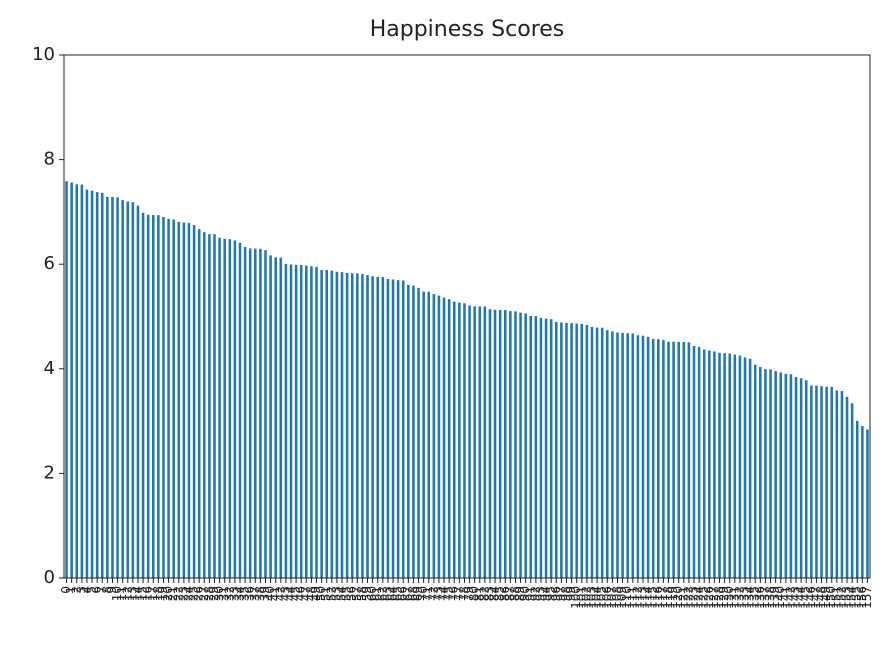  Describe the element at coordinates (132, 593) in the screenshot. I see `x-tick-label: 13` at that location.